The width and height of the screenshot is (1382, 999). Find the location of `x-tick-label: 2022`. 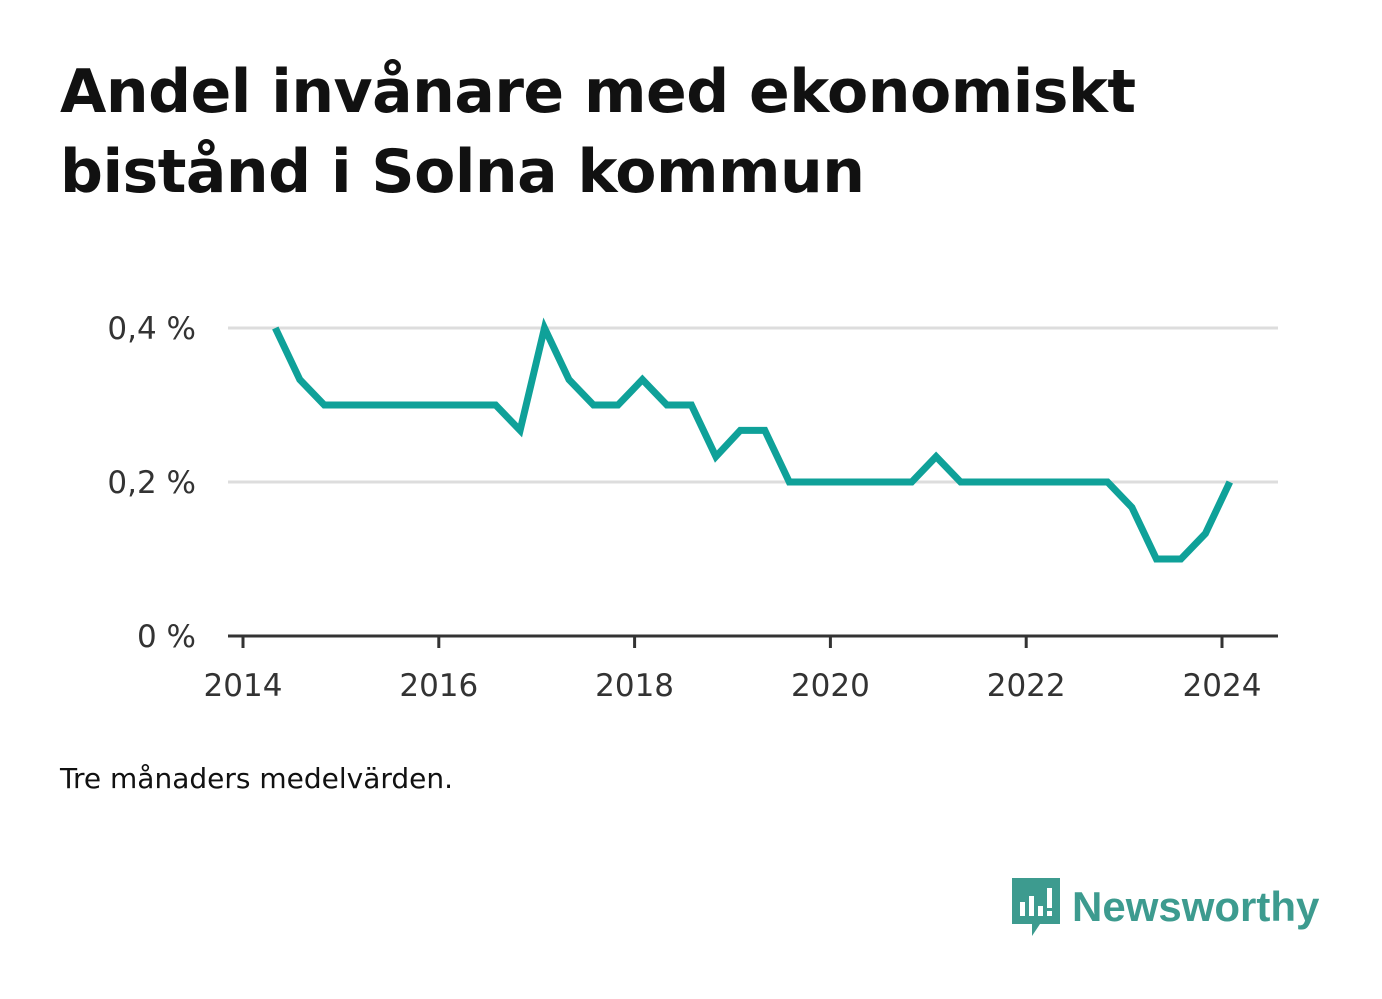

x-tick-label: 2022 is located at coordinates (1026, 686).